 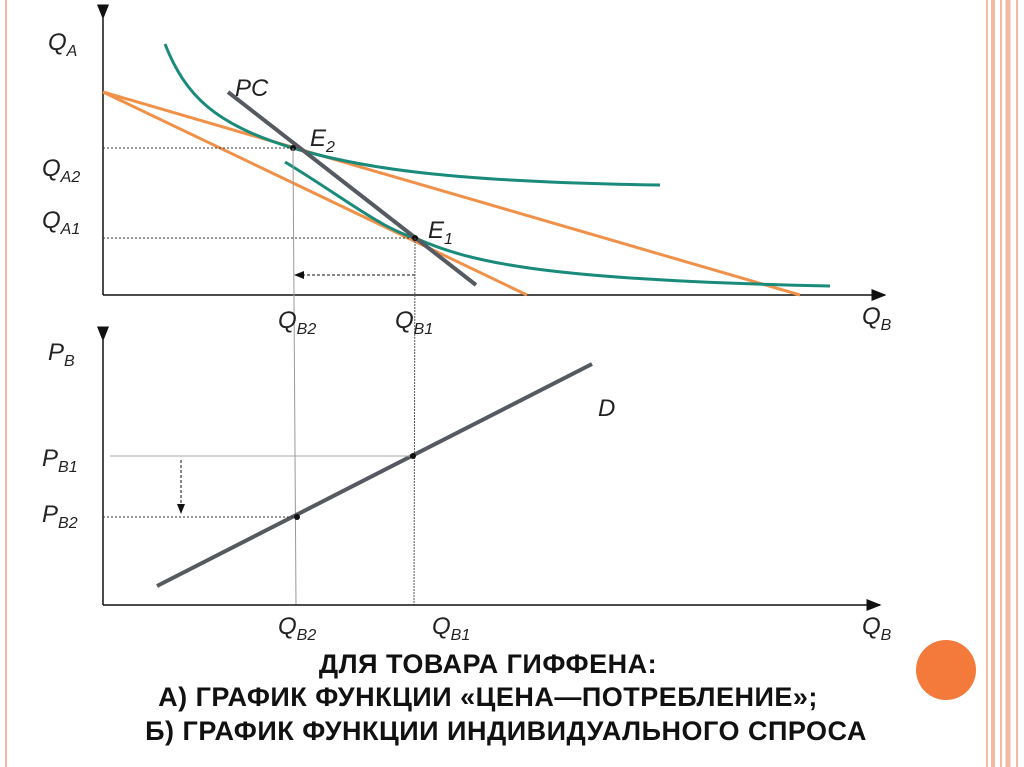 What do you see at coordinates (440, 232) in the screenshot?
I see `point-label: E1` at bounding box center [440, 232].